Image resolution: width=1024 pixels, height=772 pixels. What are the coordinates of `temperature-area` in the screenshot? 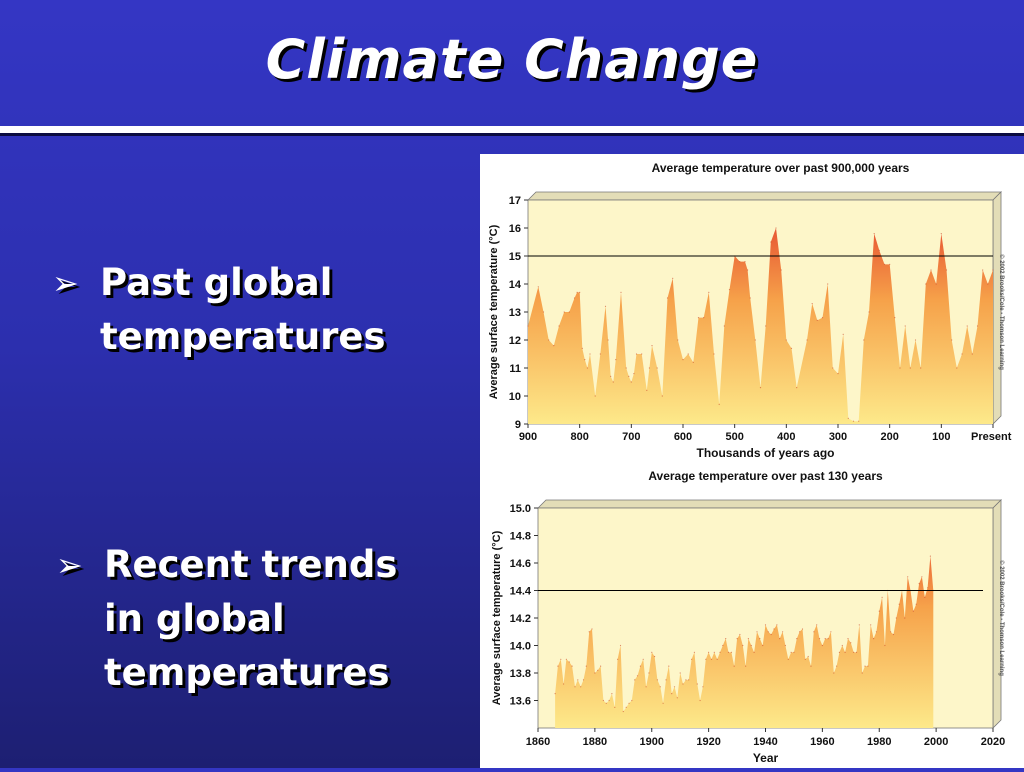 It's located at (744, 642).